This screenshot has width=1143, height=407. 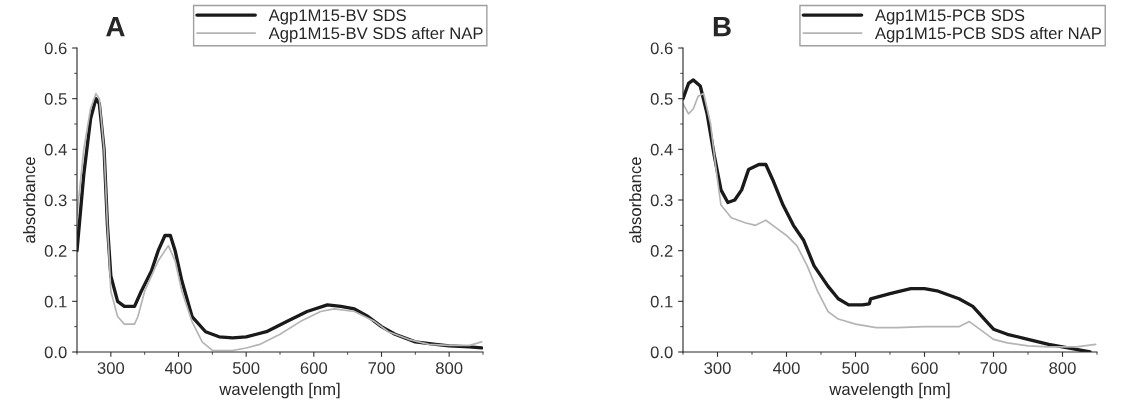 I want to click on chart-title: A, so click(x=115, y=27).